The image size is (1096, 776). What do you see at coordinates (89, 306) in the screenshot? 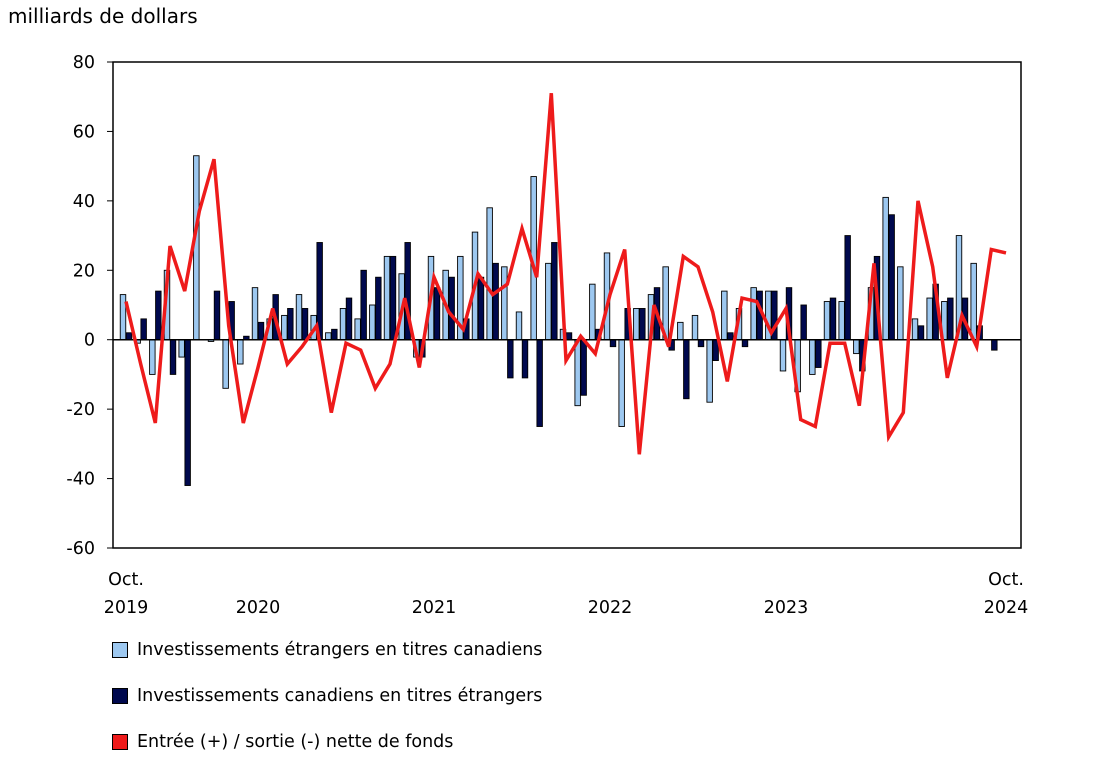
I see `y-axis-ticks: -60 -40 -20 0 20 40 60 80` at bounding box center [89, 306].